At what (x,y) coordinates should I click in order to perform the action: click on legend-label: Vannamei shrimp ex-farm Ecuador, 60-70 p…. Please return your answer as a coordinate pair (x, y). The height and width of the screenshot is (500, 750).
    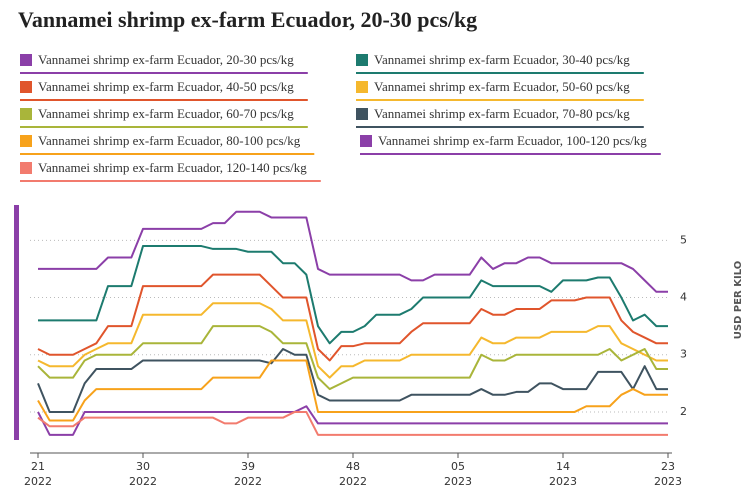
    Looking at the image, I should click on (166, 113).